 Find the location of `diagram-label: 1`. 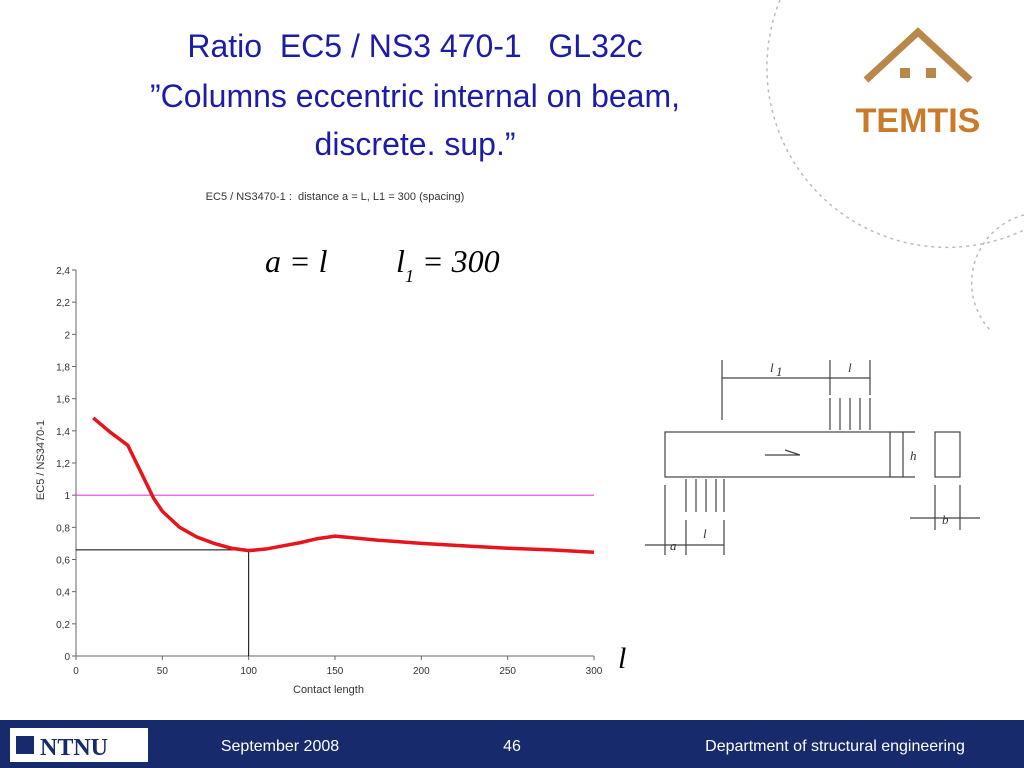

diagram-label: 1 is located at coordinates (779, 371).